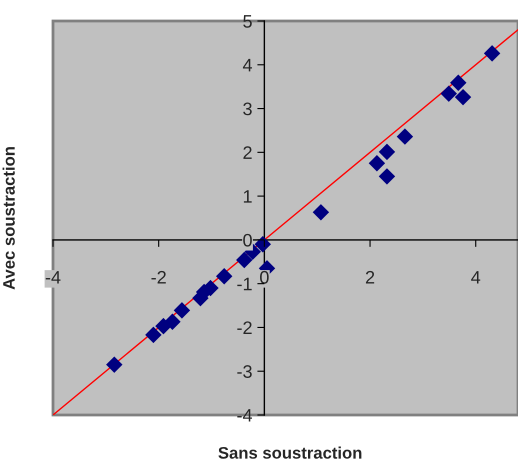  Describe the element at coordinates (247, 152) in the screenshot. I see `y-tick-label: 2` at that location.